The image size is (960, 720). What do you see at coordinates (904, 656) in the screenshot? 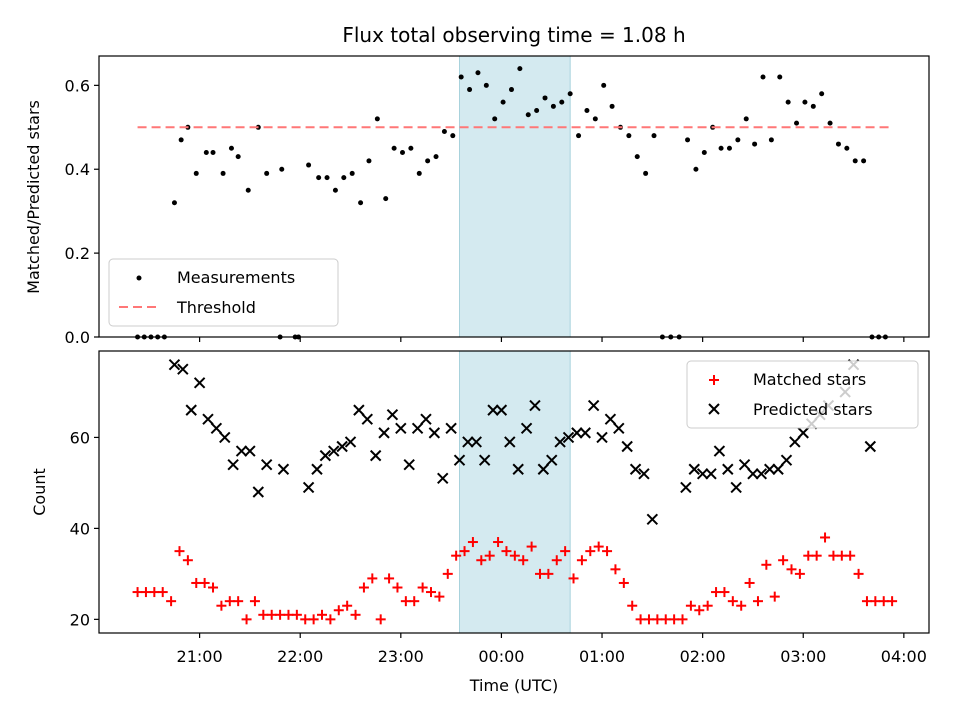
I see `x-tick-label: 04:00` at bounding box center [904, 656].